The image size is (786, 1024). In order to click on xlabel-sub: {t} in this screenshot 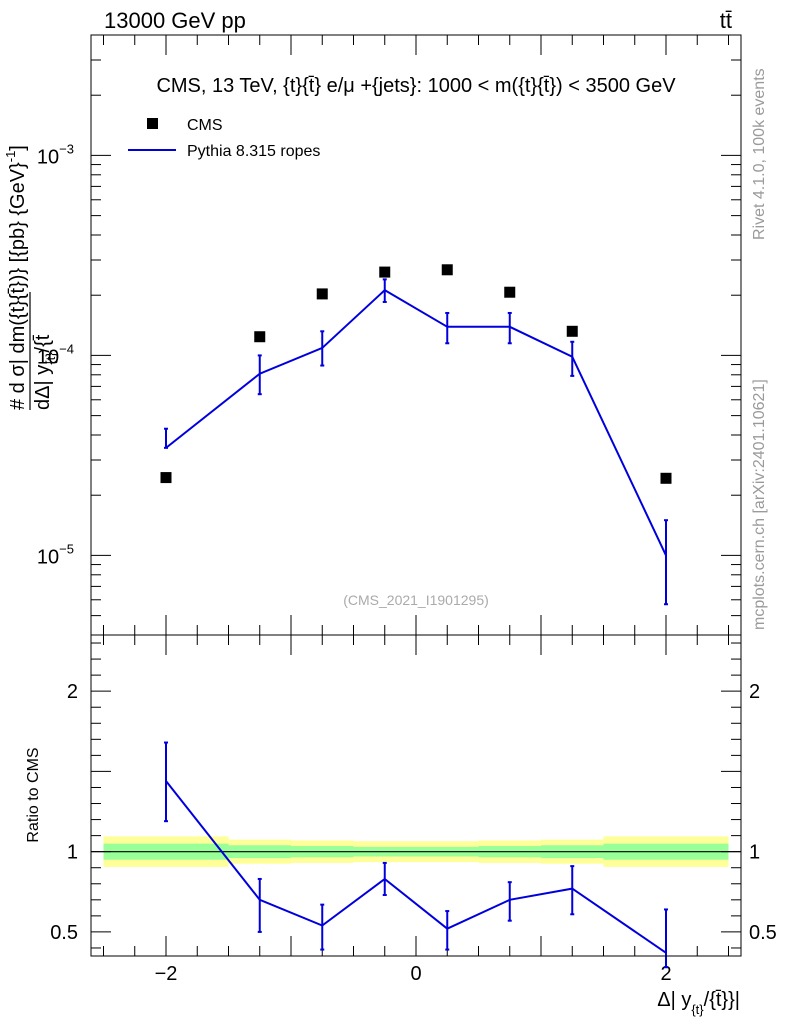, I will do `click(697, 1009)`.